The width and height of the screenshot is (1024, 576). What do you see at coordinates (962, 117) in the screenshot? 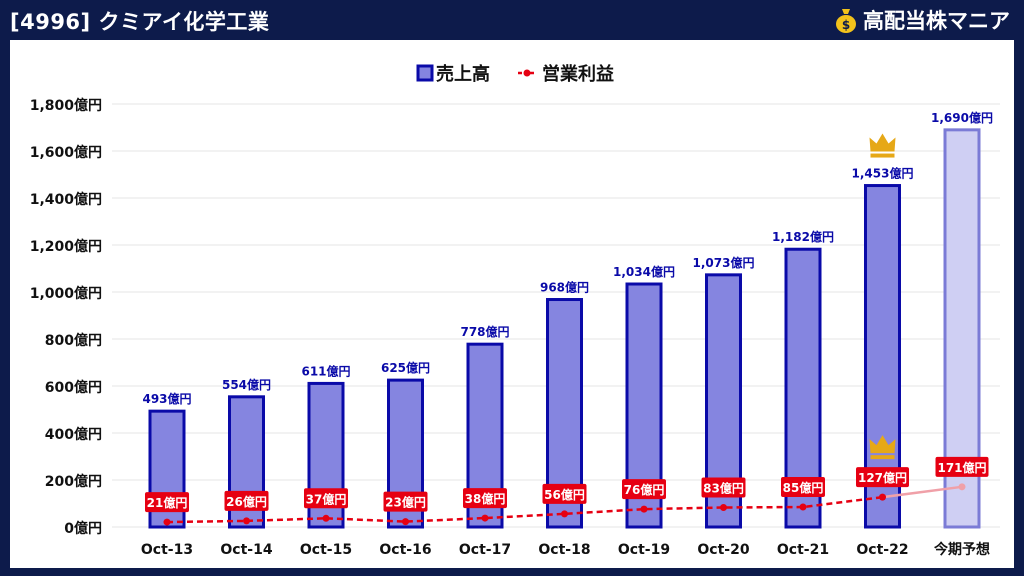
I see `revenue-label: 1,690億円` at bounding box center [962, 117].